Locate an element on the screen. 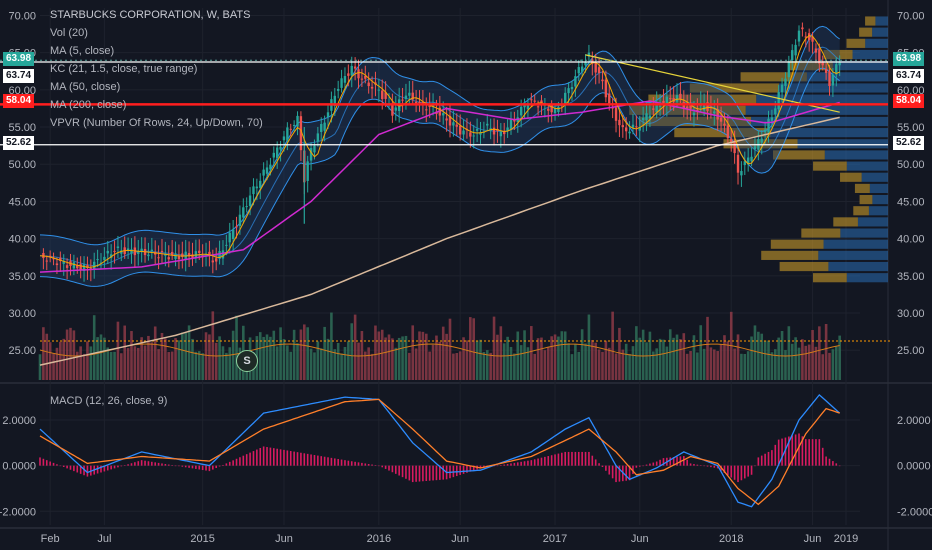 The image size is (932, 550). legend-ma5: MA (5, close) is located at coordinates (82, 51).